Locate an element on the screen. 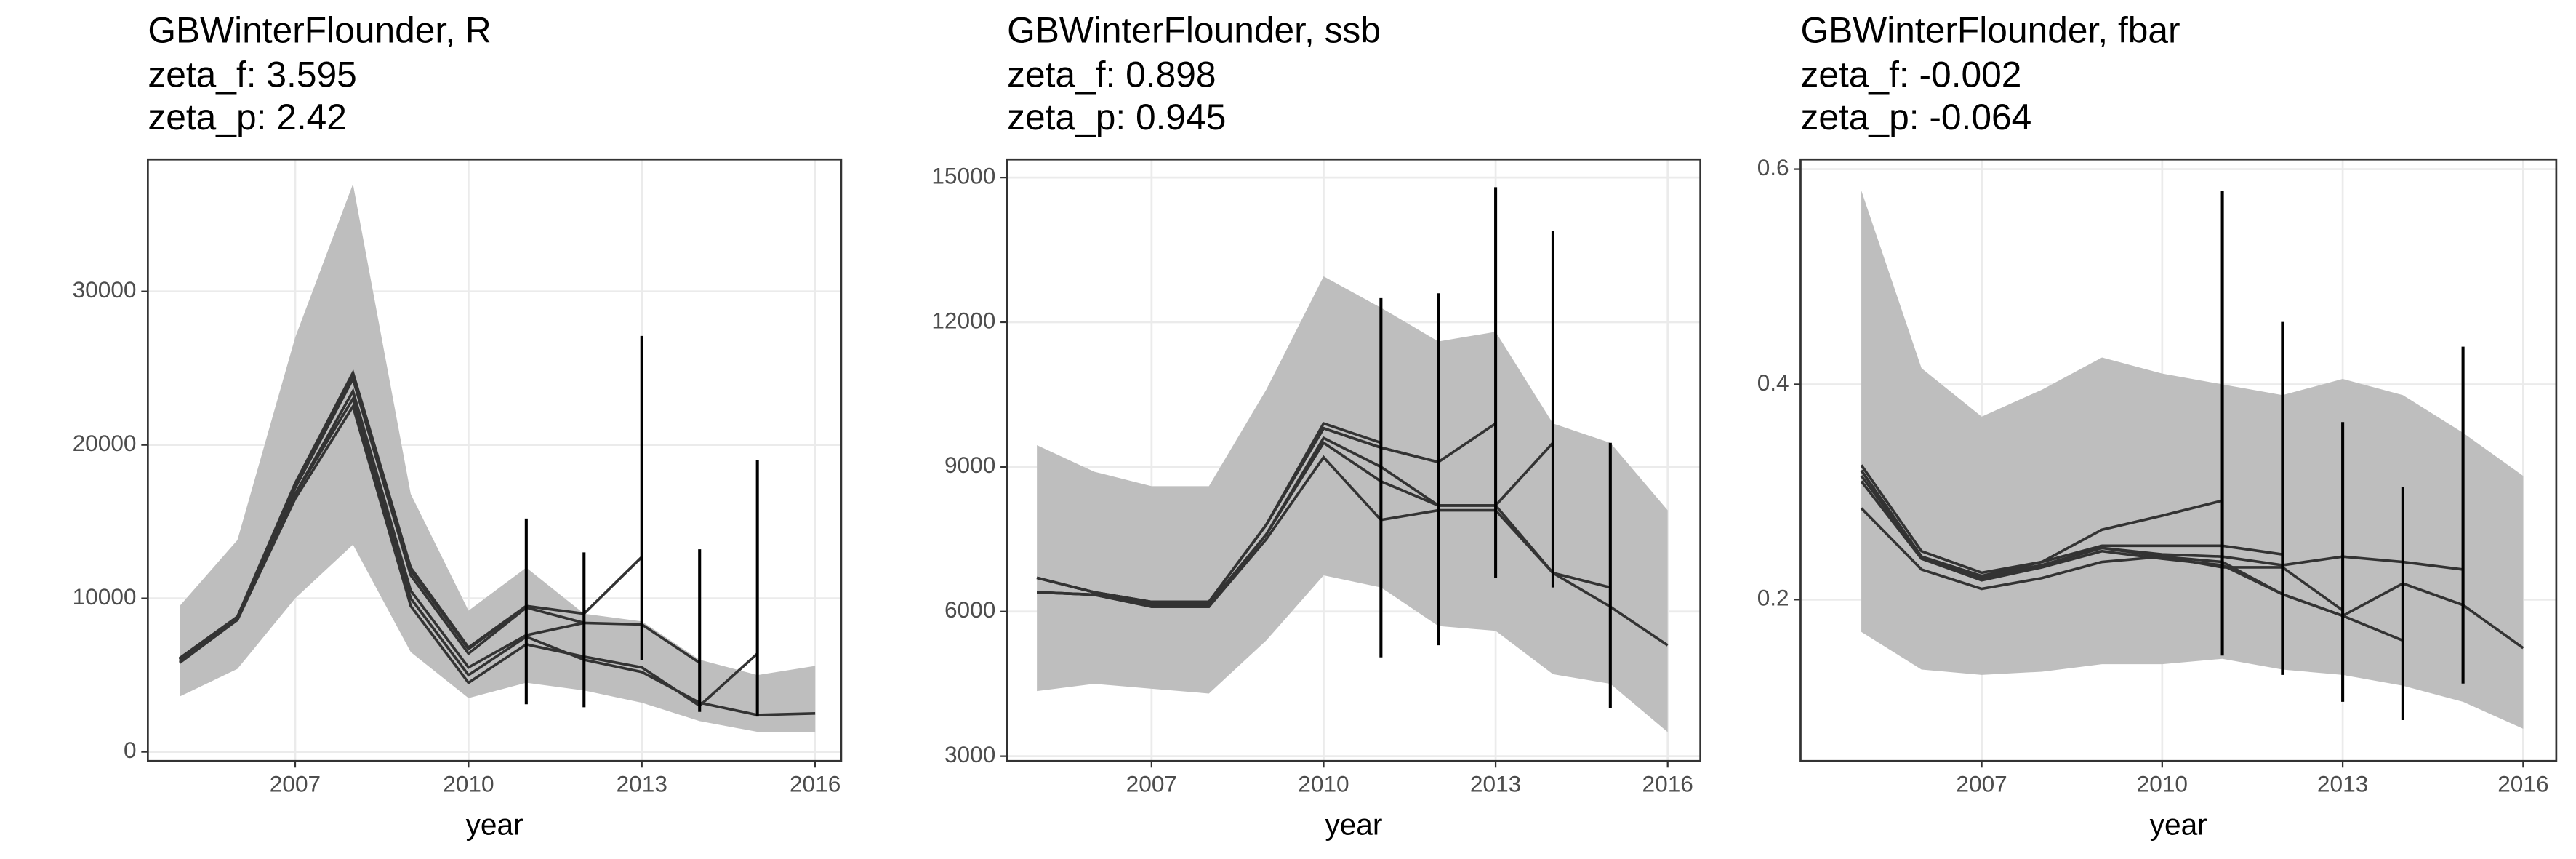  chart-title: GBWinterFlounder, ssb is located at coordinates (1194, 29).